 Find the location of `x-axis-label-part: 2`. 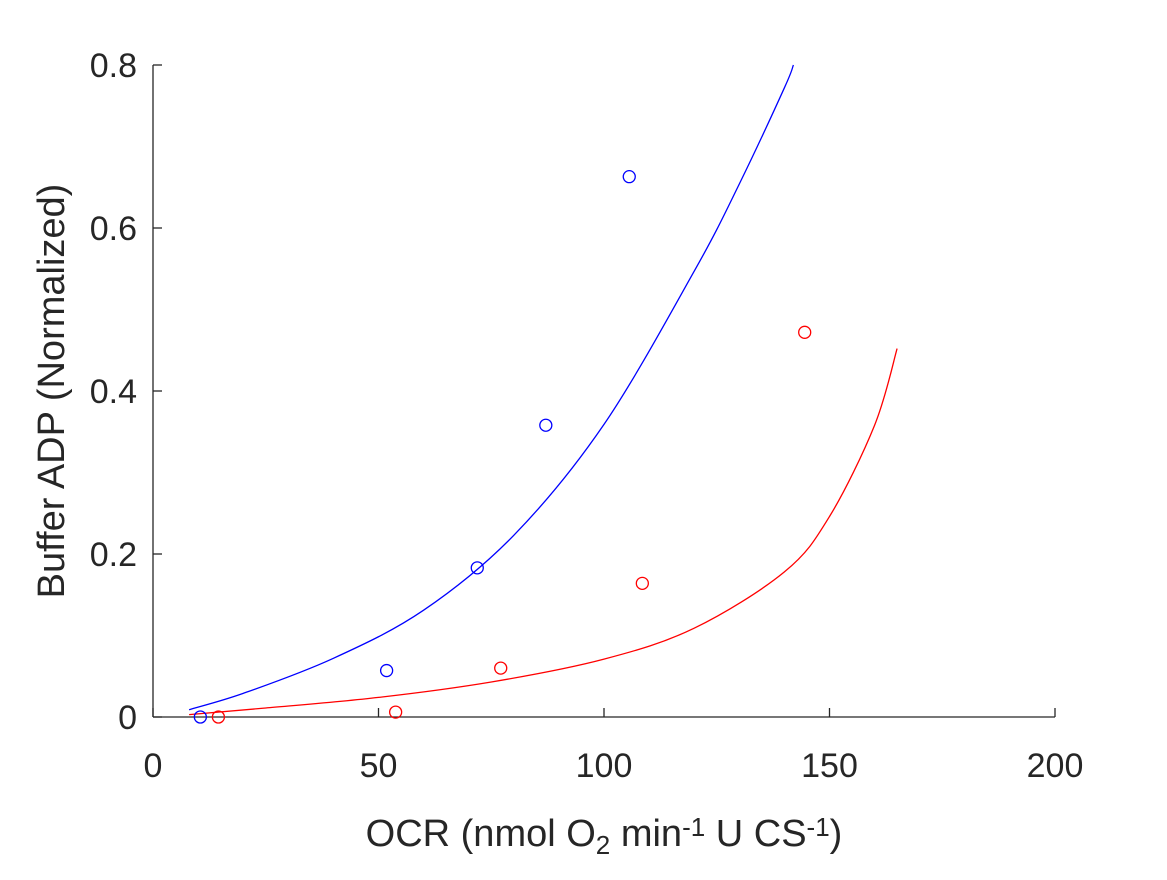

x-axis-label-part: 2 is located at coordinates (603, 845).